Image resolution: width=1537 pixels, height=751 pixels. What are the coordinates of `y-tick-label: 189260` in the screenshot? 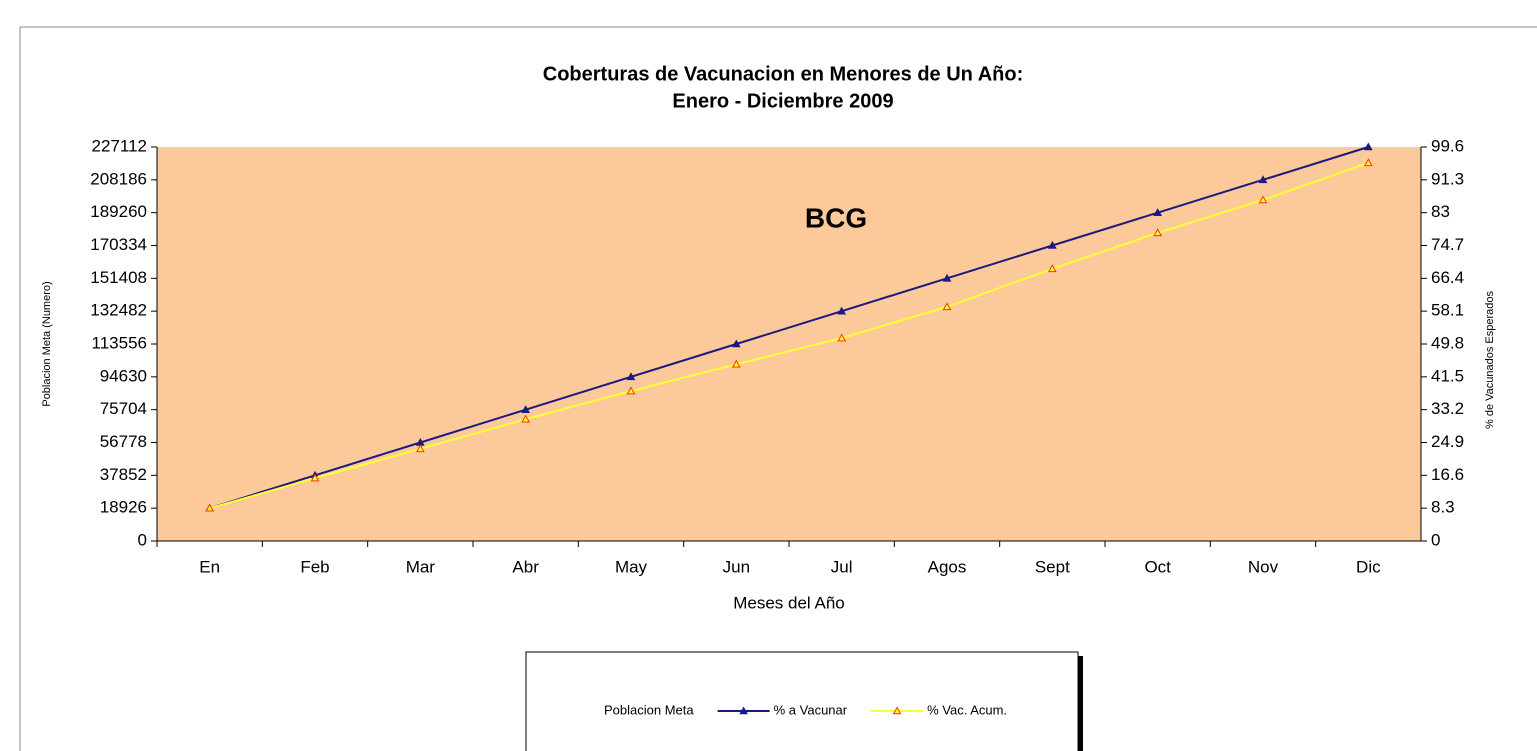 It's located at (118, 211).